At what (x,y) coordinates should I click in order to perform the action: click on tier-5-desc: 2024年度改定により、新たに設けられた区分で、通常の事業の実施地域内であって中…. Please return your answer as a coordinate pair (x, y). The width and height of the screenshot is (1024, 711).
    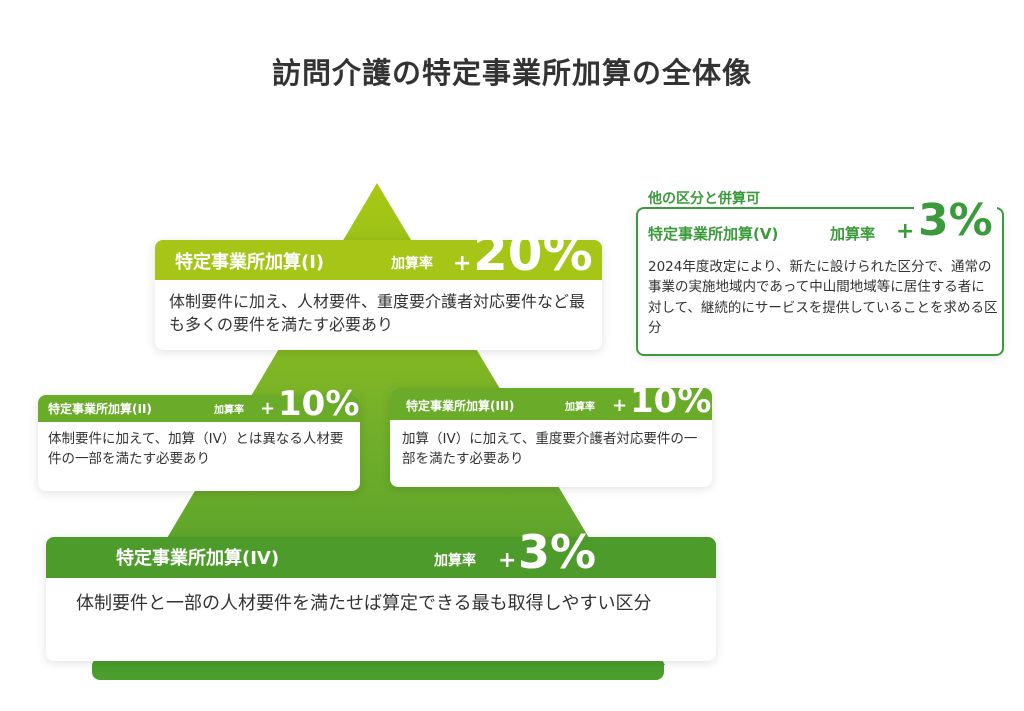
    Looking at the image, I should click on (823, 297).